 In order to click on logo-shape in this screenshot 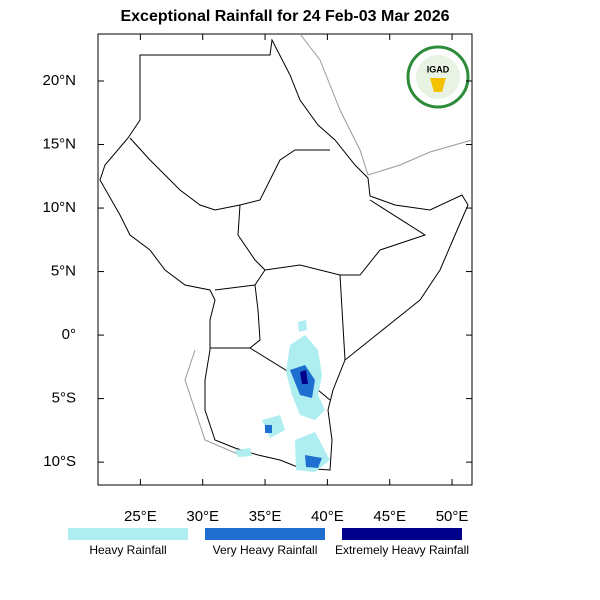, I will do `click(438, 85)`.